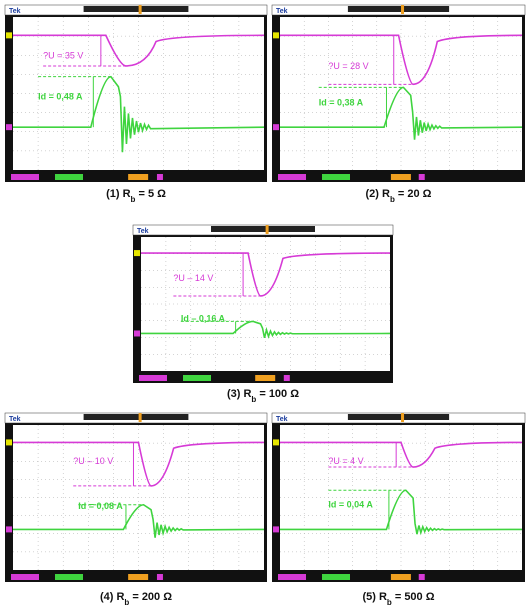  I want to click on caption-suffix: = 500 Ω, so click(413, 597).